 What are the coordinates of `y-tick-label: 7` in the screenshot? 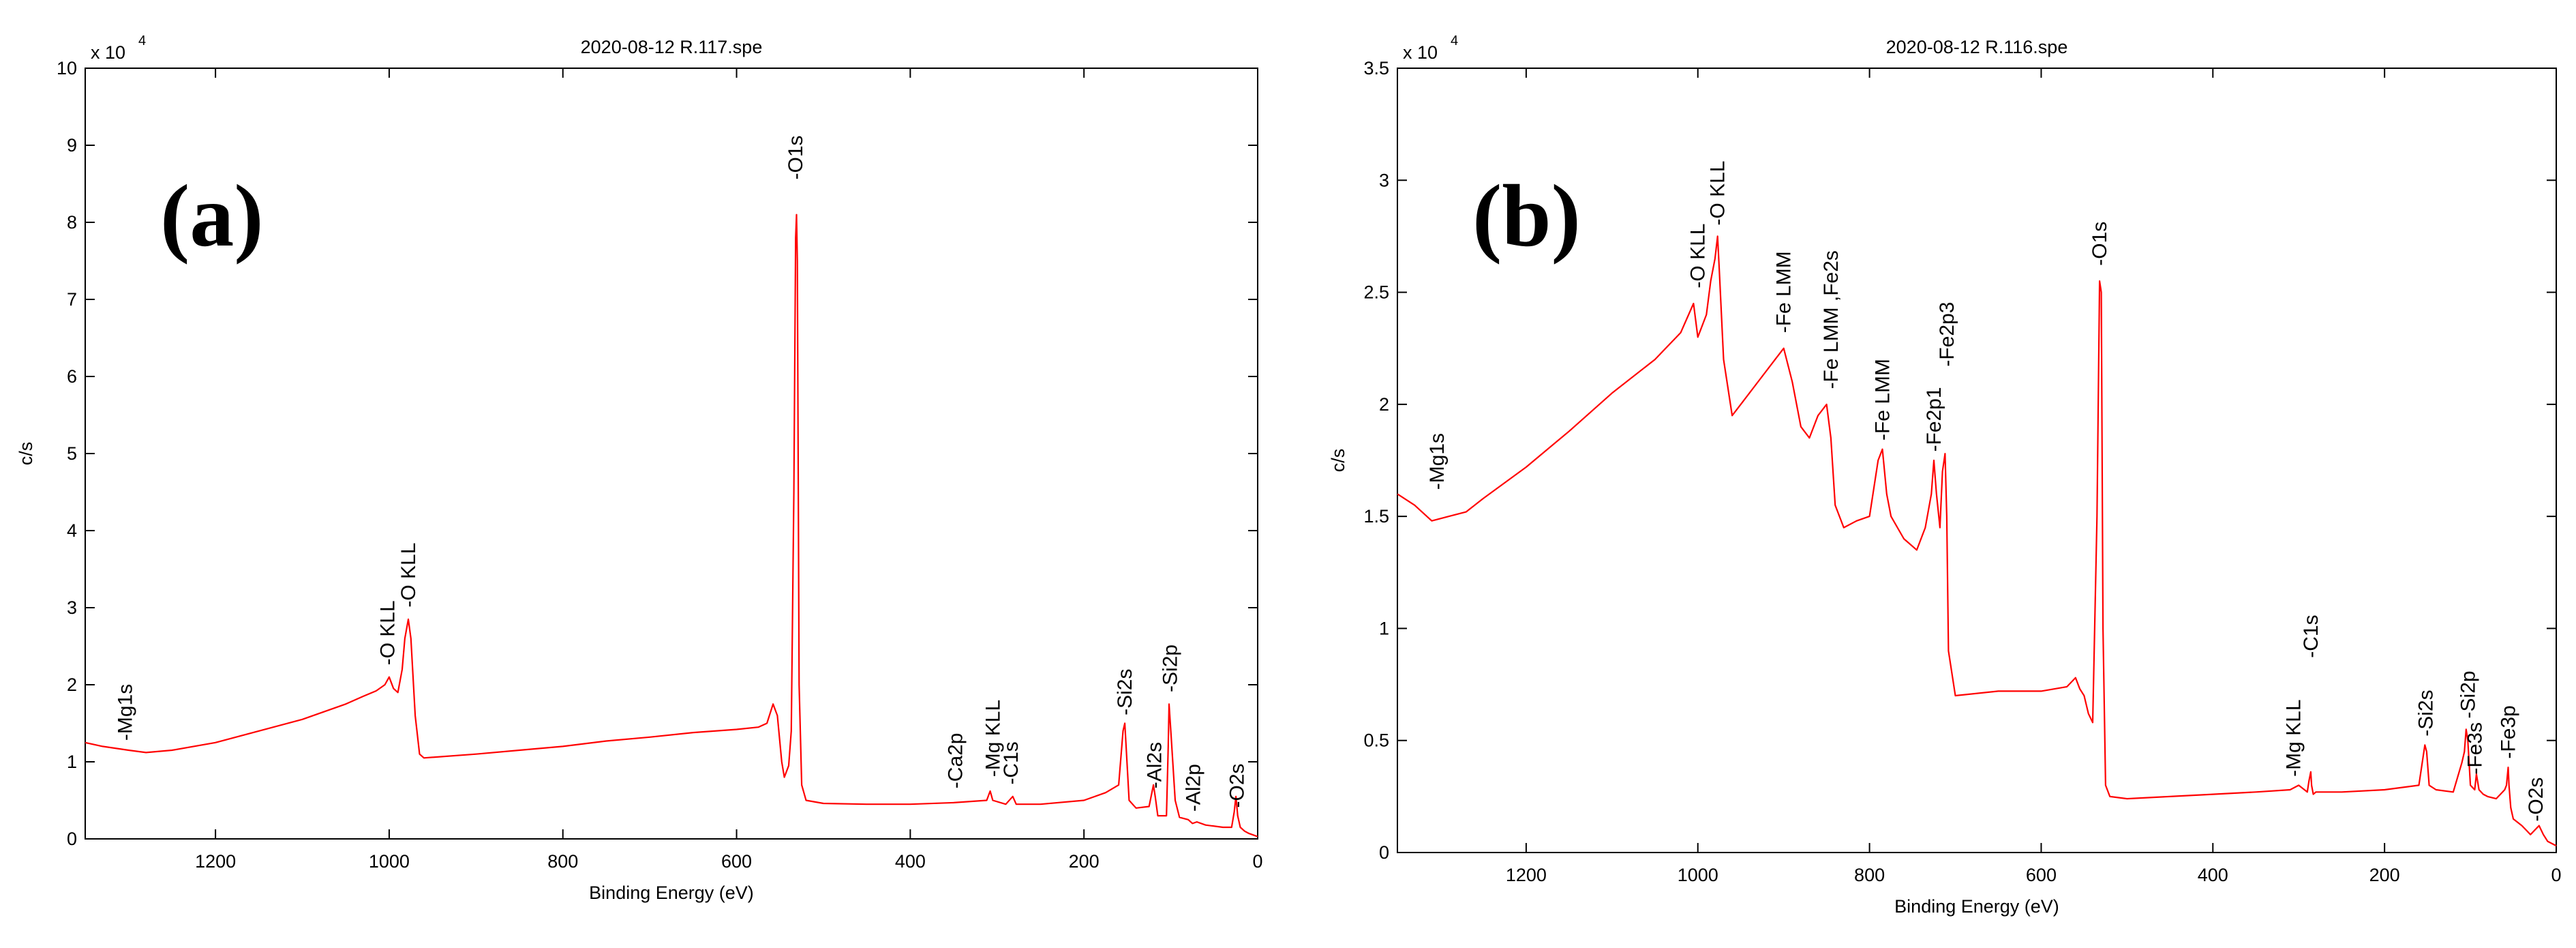 It's located at (72, 299).